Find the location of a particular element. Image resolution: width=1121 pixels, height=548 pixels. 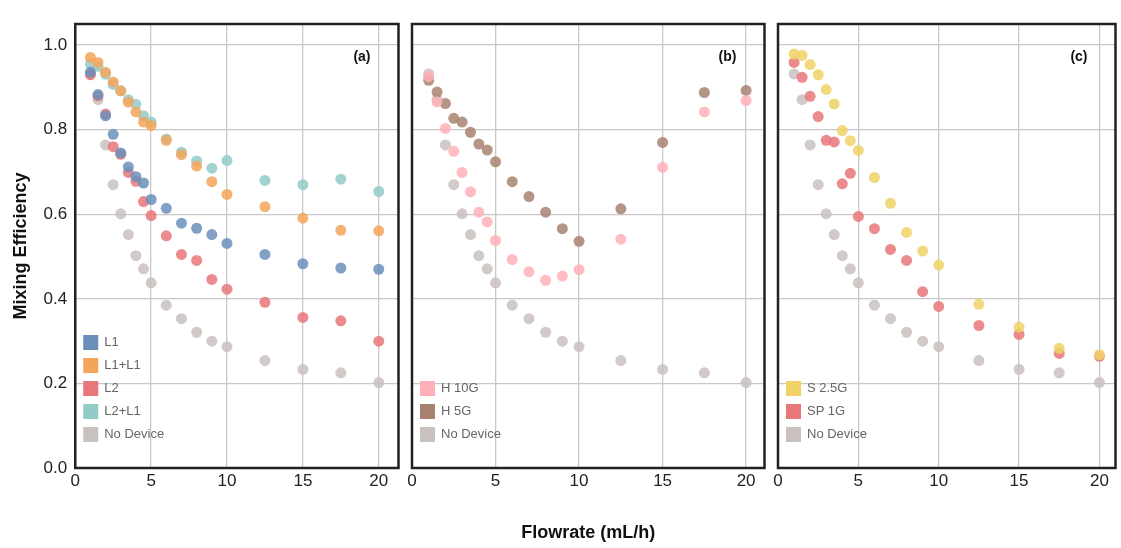

annotation: (b) is located at coordinates (727, 55).